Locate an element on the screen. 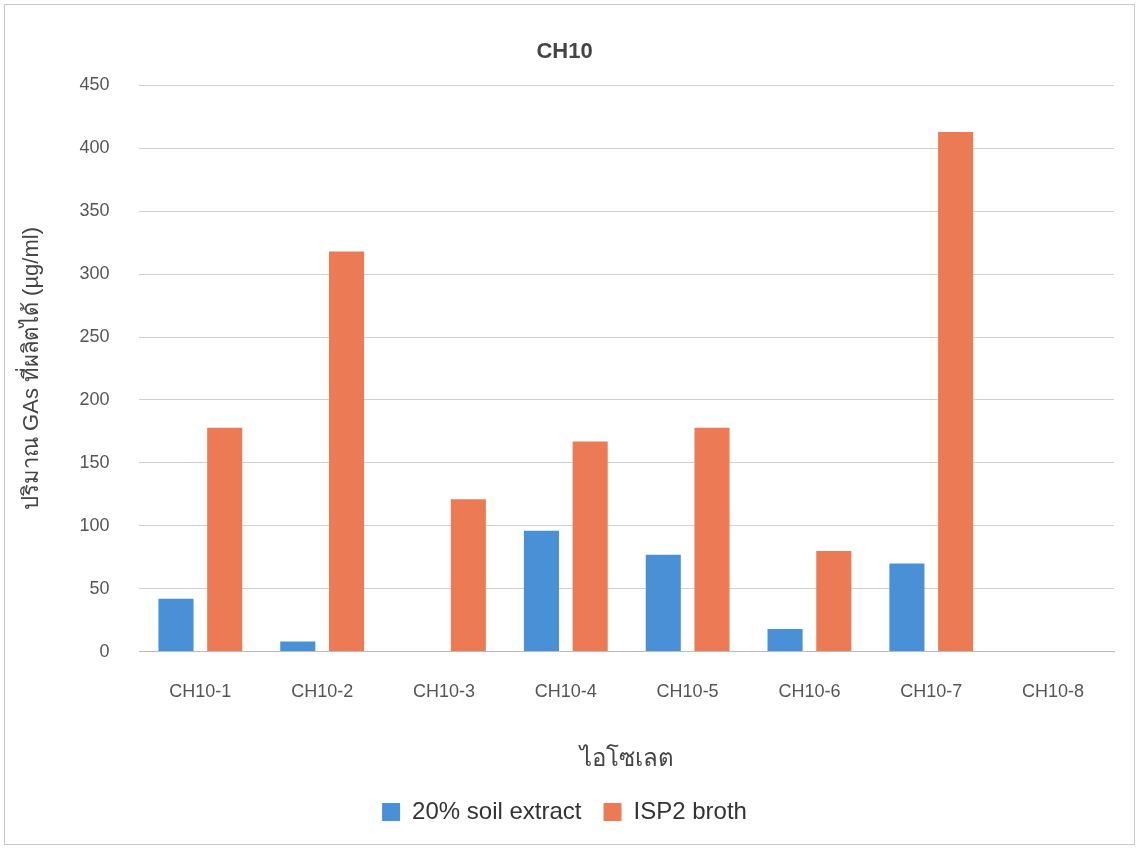 This screenshot has width=1141, height=851. y-tick-label: 200 is located at coordinates (94, 398).